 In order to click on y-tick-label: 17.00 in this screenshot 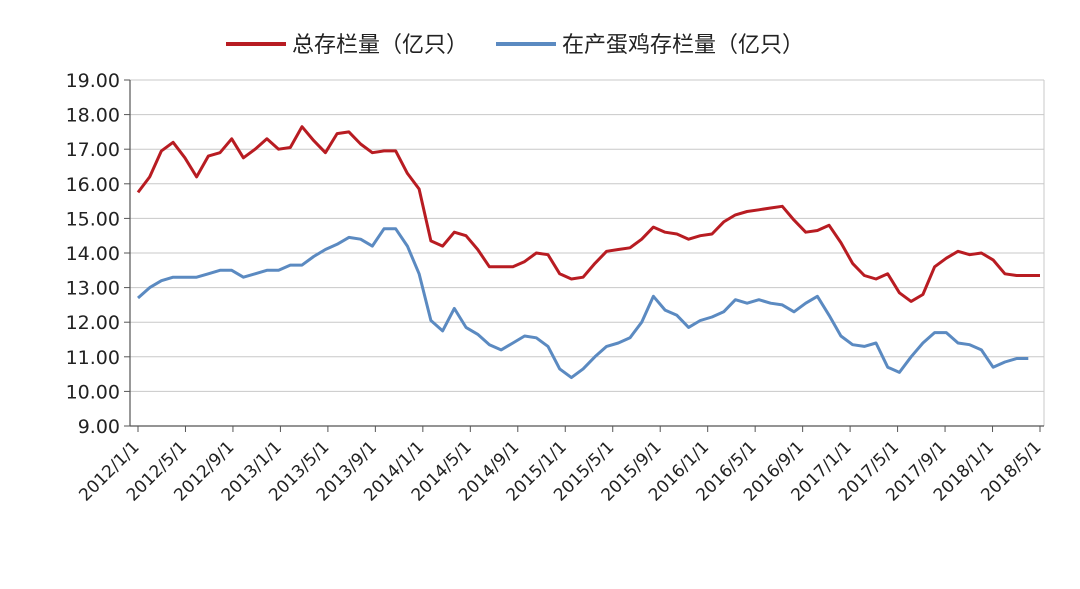, I will do `click(93, 150)`.